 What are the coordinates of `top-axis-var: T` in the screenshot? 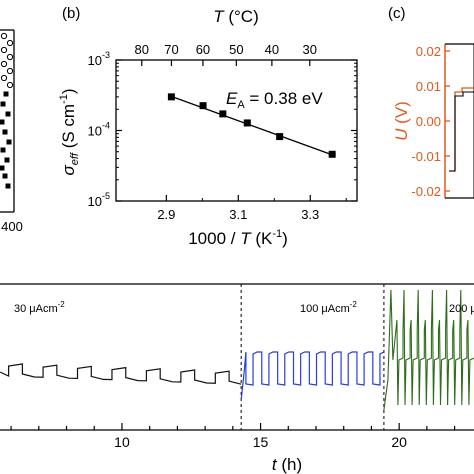 It's located at (219, 16).